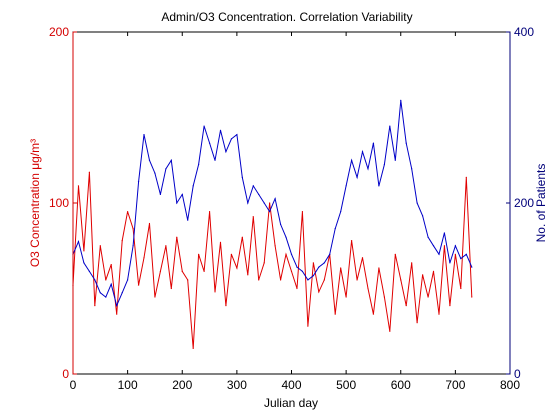 Image resolution: width=560 pixels, height=420 pixels. I want to click on right-tick-label: 0, so click(517, 374).